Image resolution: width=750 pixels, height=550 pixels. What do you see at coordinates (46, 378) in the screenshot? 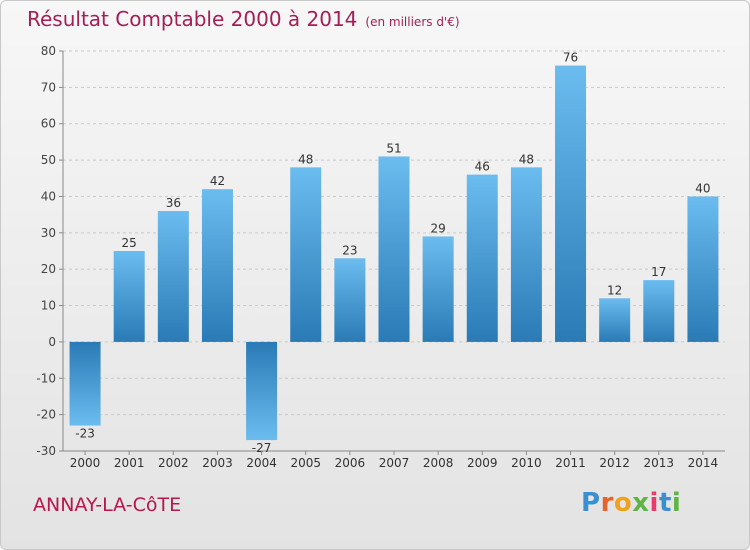
I see `y-tick-label: -10` at bounding box center [46, 378].